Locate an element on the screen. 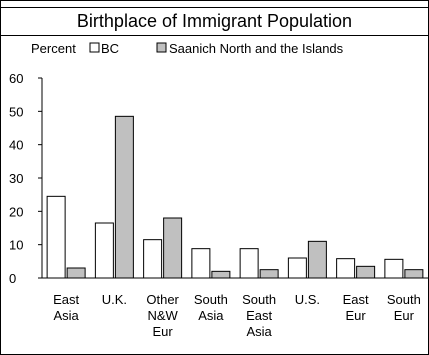  x-category-label: East Asia is located at coordinates (66, 307).